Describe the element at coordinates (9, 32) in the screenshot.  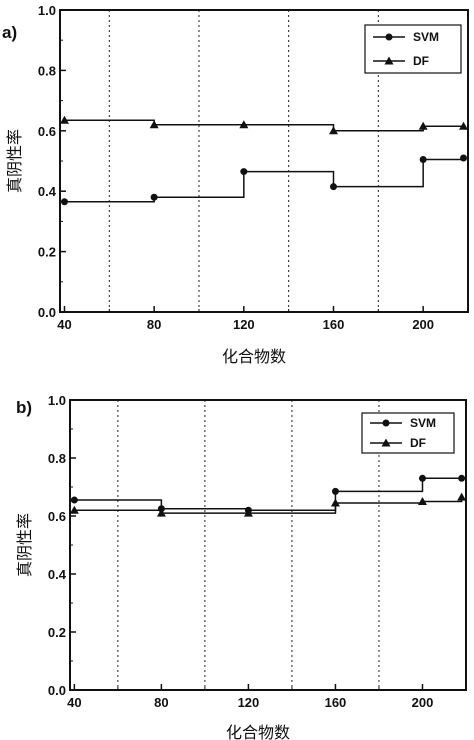
I see `panel-label: a)` at that location.